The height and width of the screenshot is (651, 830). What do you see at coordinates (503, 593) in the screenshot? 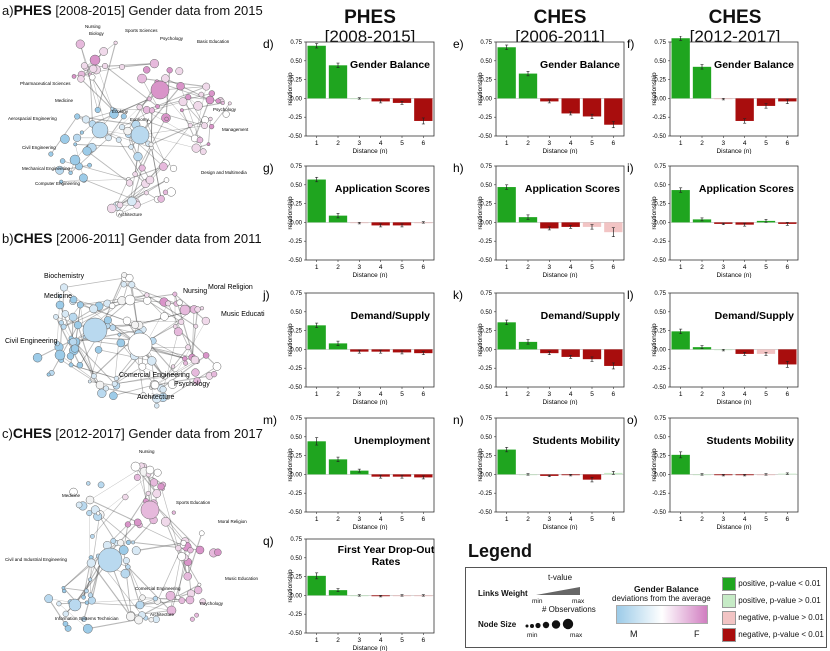
I see `legend-links-weight-label: Links Weight` at bounding box center [503, 593].